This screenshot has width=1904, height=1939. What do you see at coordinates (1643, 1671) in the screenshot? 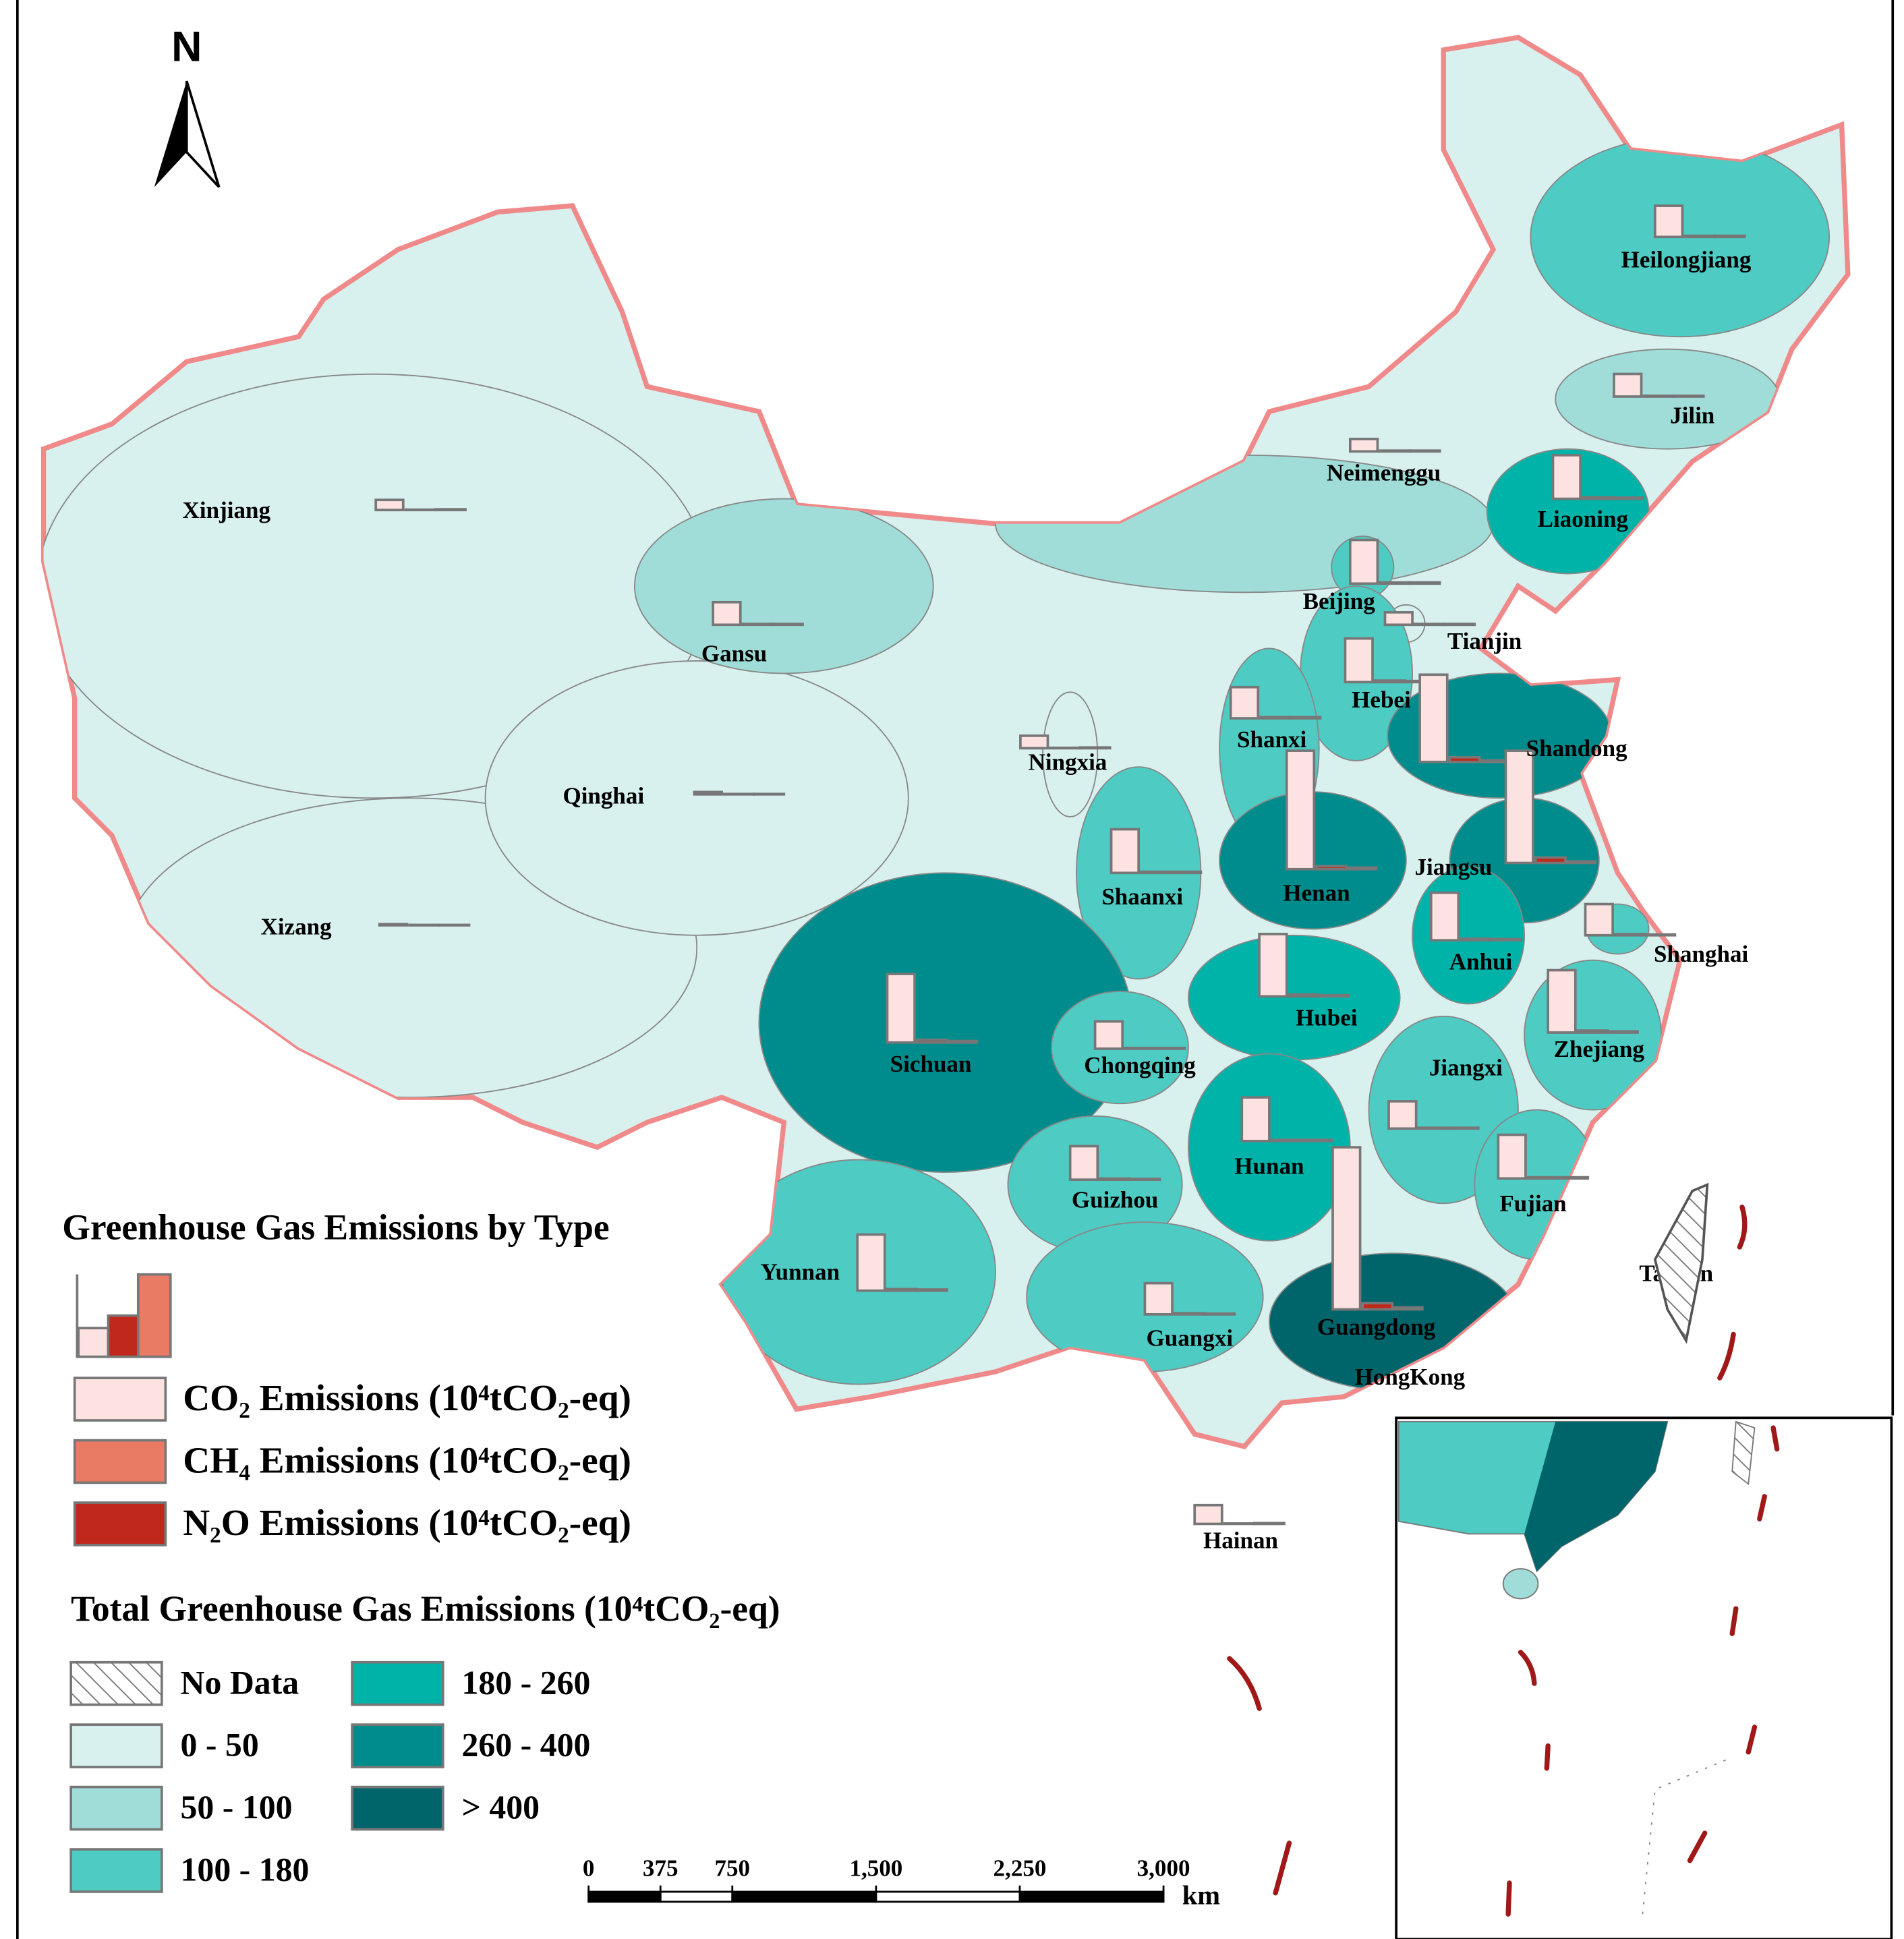
I see `inset-dash-line` at bounding box center [1643, 1671].